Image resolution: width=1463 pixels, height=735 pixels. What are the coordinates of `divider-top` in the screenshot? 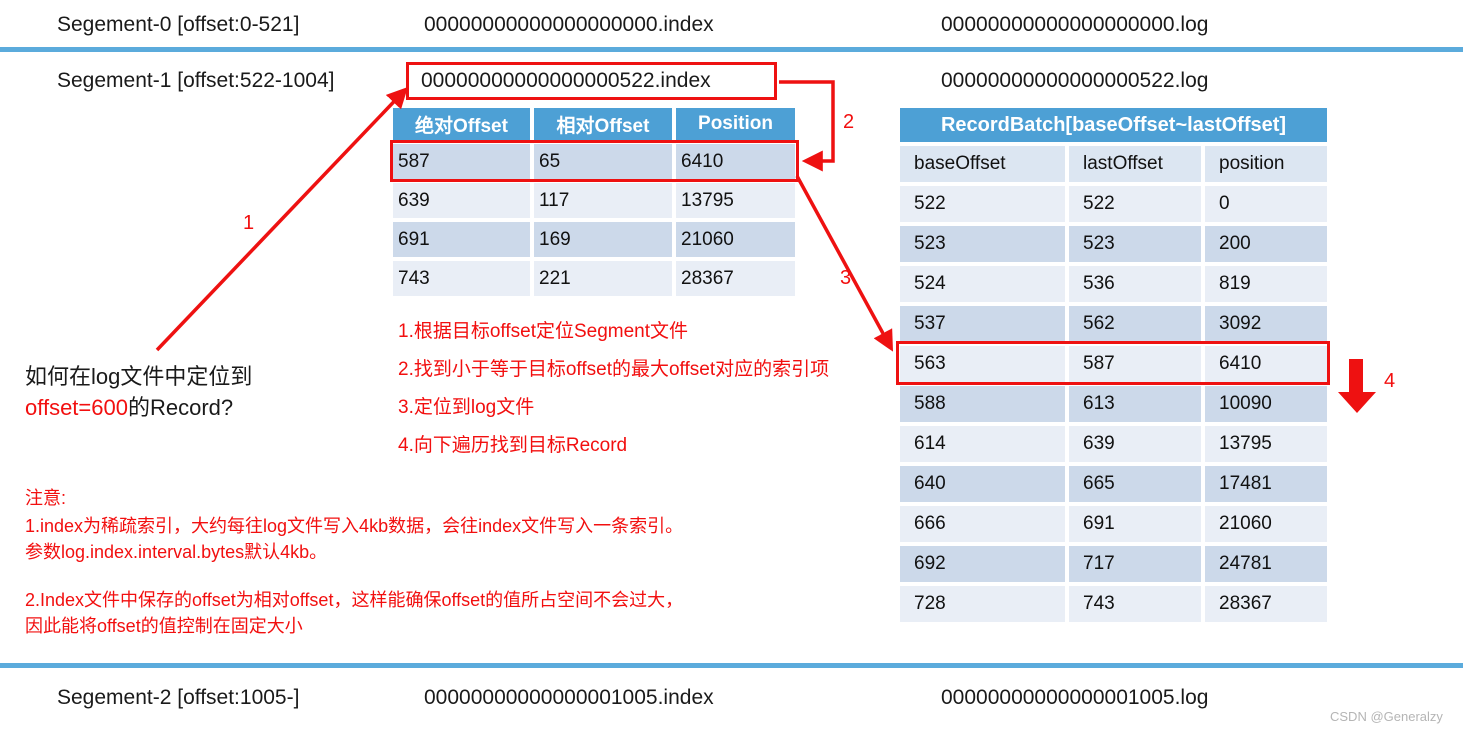 It's located at (731, 49).